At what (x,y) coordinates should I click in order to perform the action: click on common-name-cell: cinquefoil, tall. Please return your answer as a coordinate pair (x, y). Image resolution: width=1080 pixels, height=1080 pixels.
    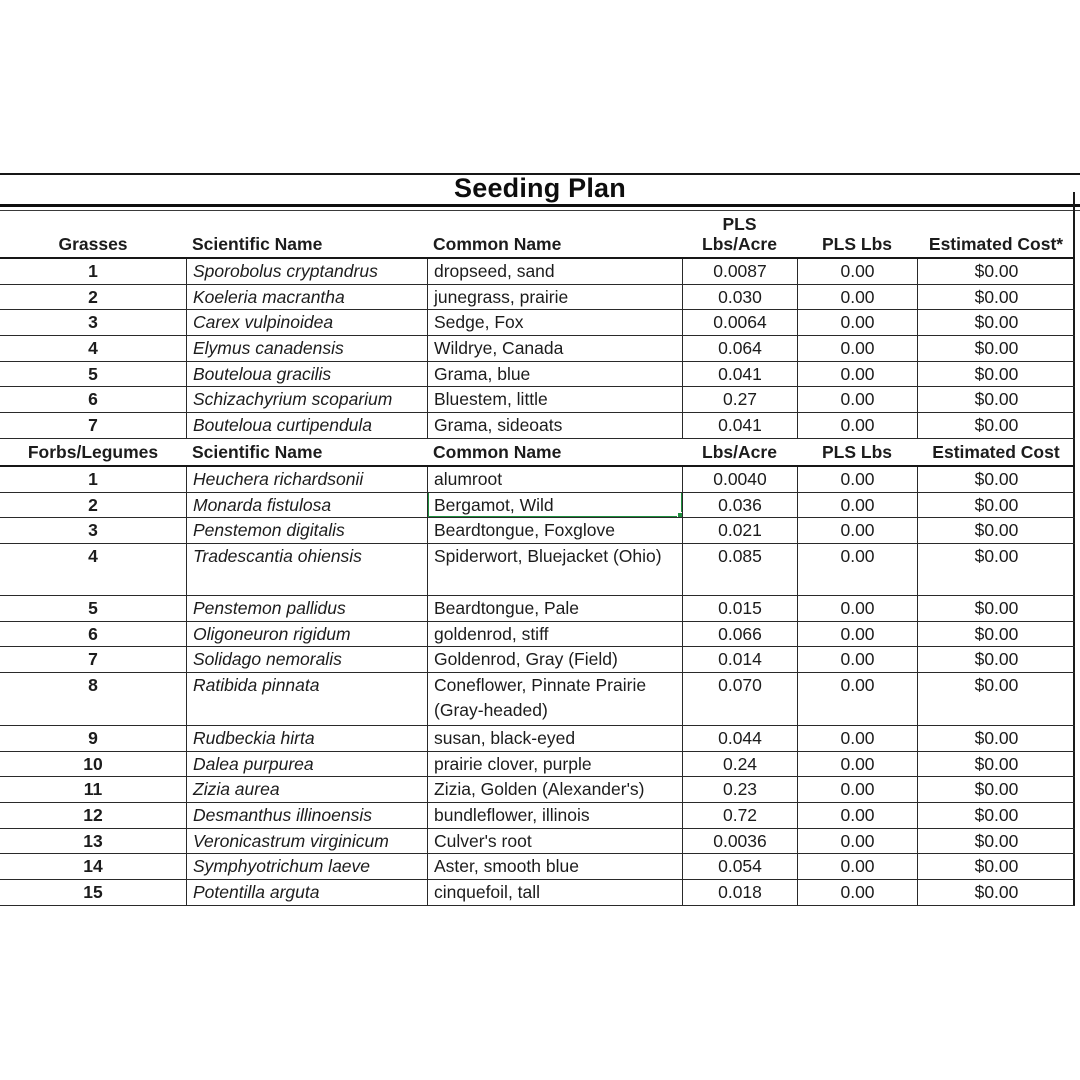
    Looking at the image, I should click on (554, 892).